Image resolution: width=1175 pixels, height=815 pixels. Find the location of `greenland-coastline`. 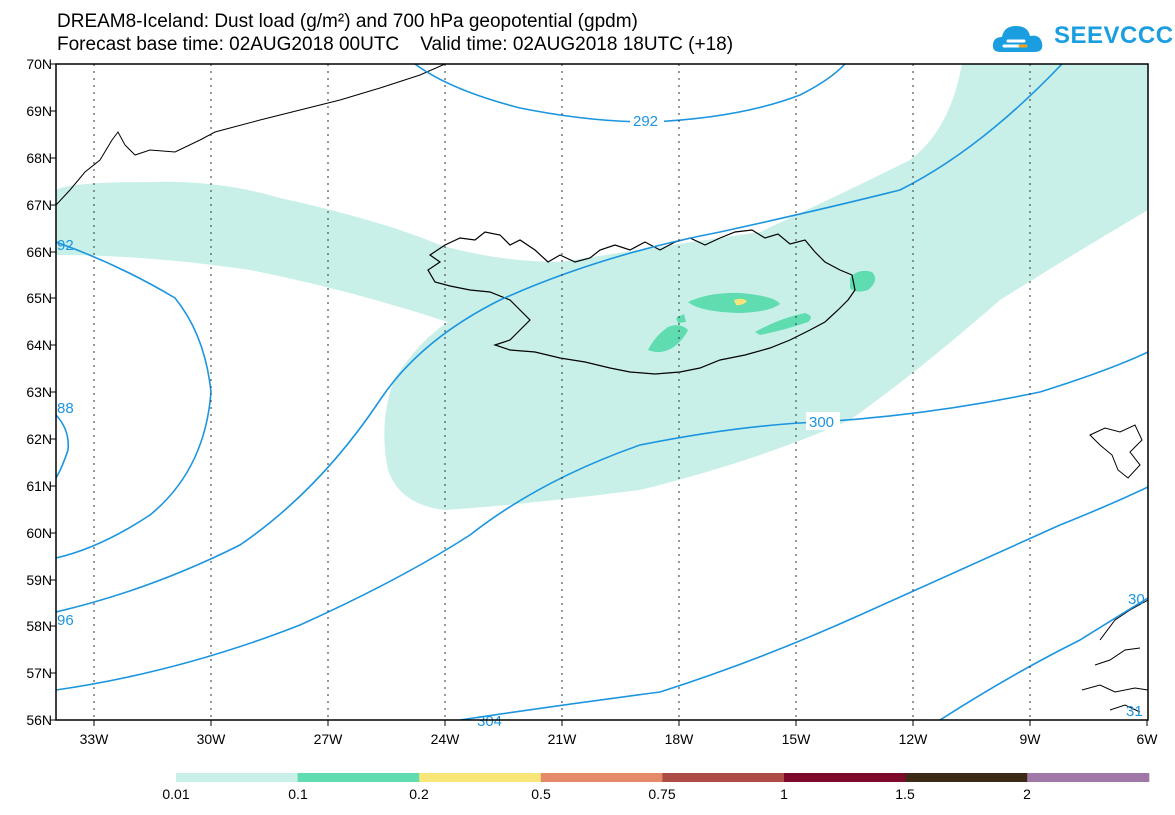

greenland-coastline is located at coordinates (251, 135).